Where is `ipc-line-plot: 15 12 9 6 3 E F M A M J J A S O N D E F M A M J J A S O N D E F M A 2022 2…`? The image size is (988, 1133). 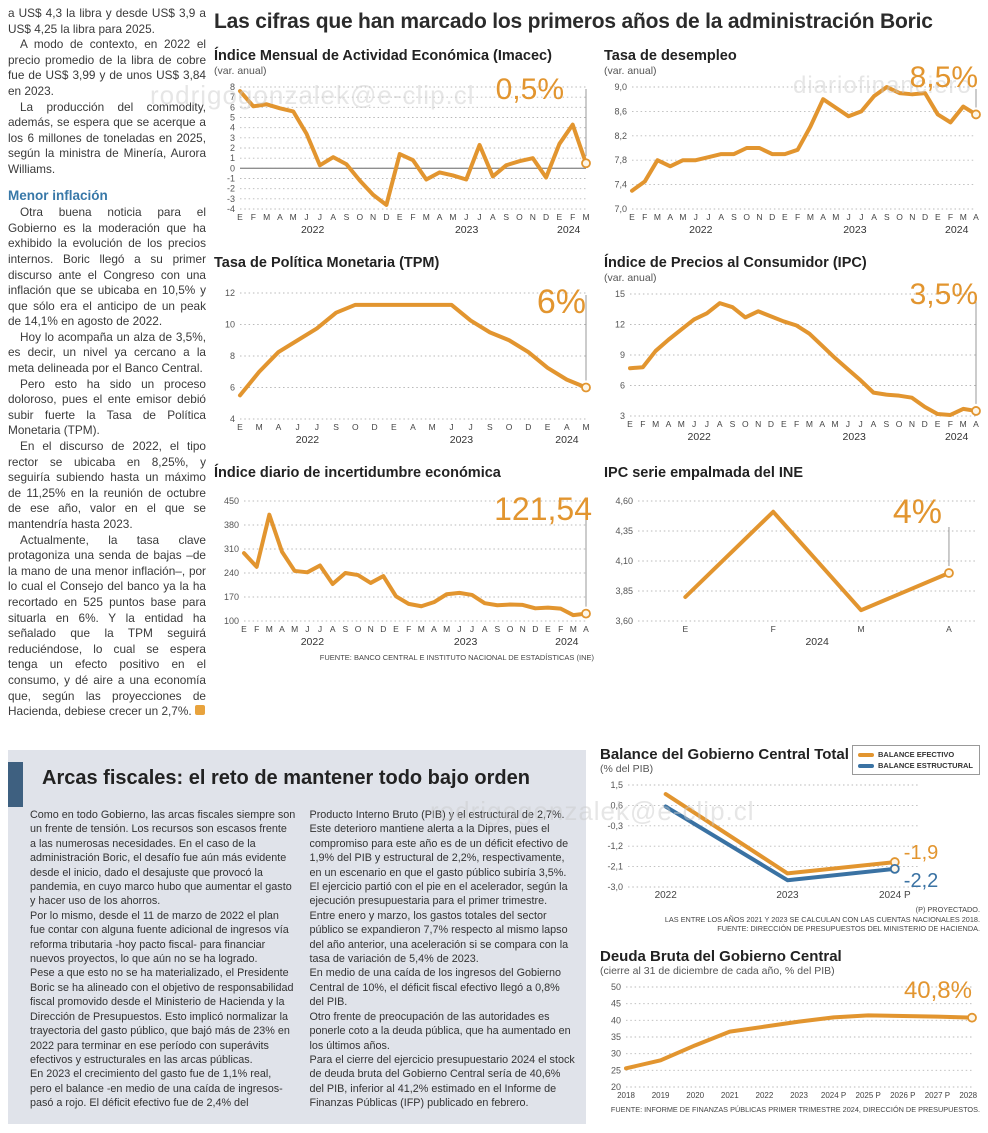
ipc-line-plot: 15 12 9 6 3 E F M A M J J A S O N D E F M A M J J A S O N D E F M A 2022 2… is located at coordinates (794, 366).